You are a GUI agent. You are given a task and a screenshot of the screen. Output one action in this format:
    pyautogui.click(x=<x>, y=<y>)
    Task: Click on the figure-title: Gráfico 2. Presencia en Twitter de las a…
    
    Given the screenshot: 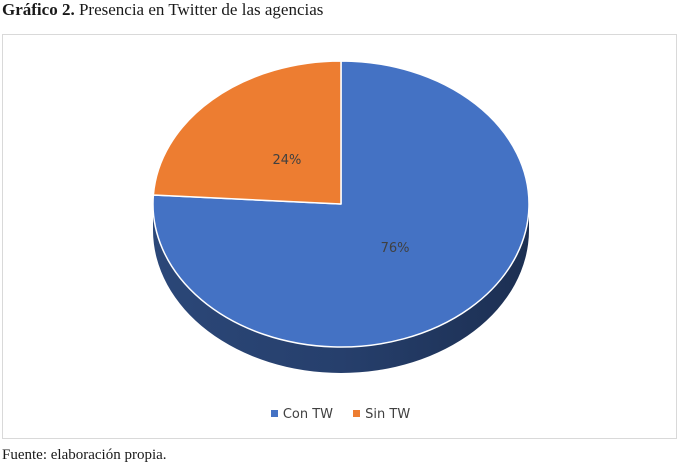 What is the action you would take?
    pyautogui.click(x=162, y=10)
    